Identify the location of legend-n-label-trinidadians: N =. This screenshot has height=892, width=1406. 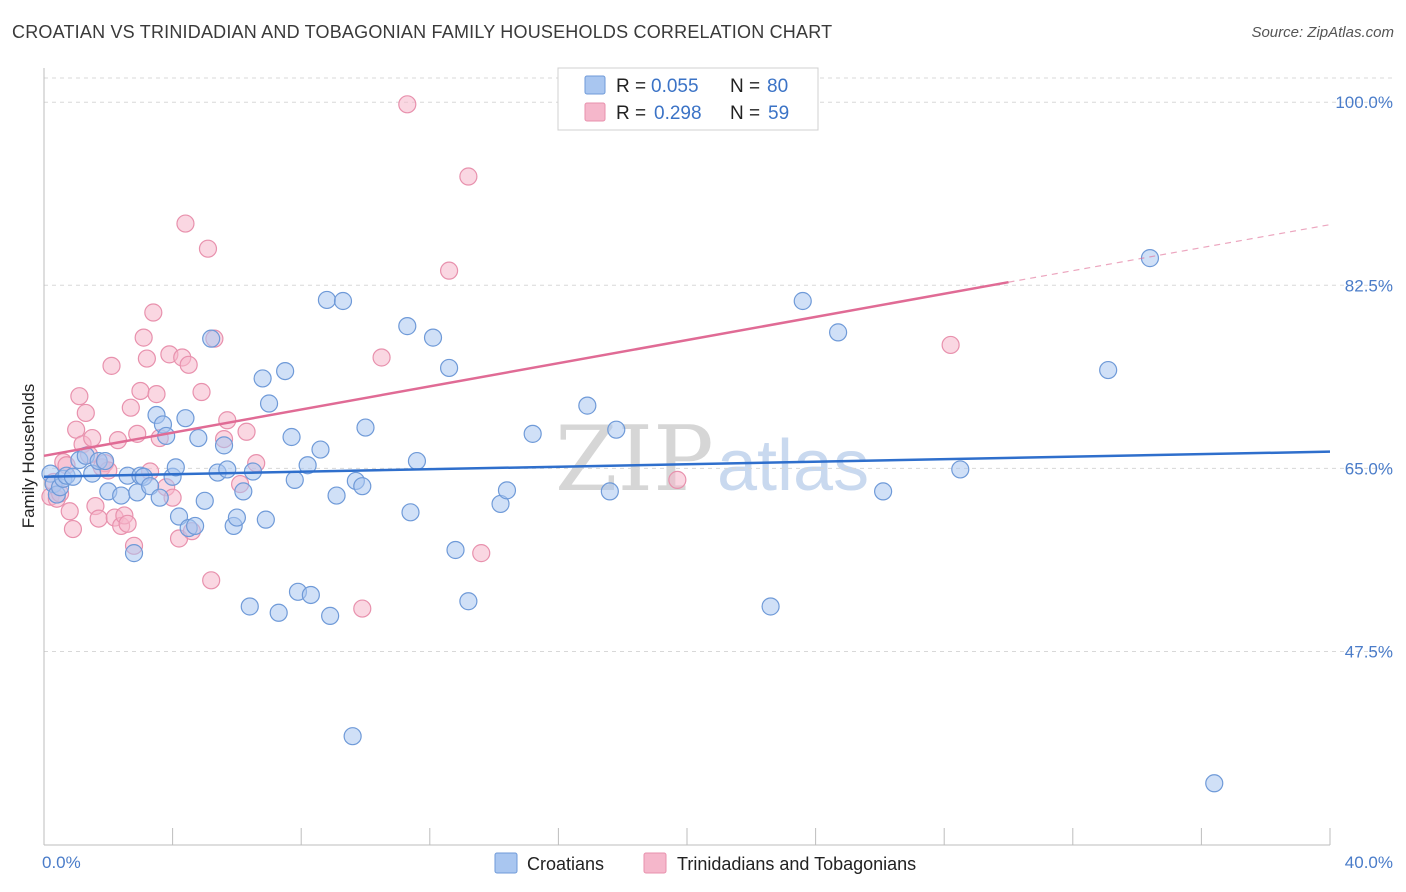
(745, 113).